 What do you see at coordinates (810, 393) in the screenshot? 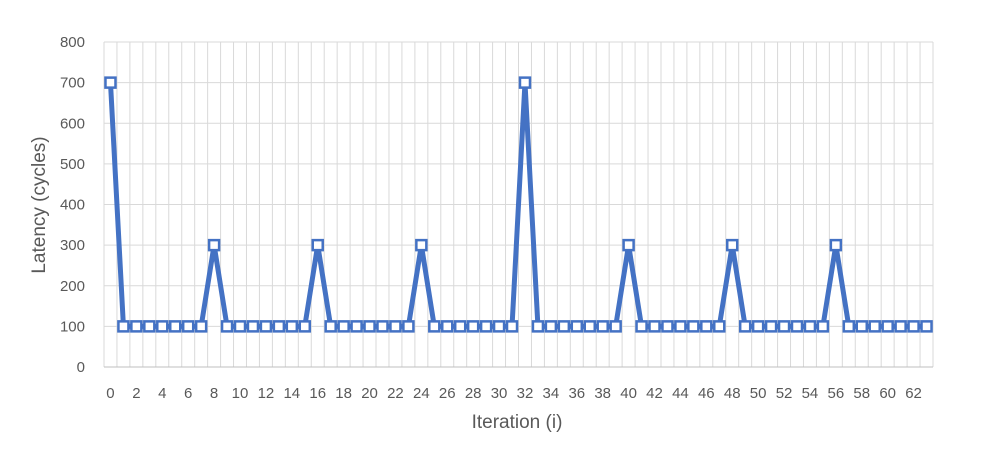
I see `x-tick-label: 54` at bounding box center [810, 393].